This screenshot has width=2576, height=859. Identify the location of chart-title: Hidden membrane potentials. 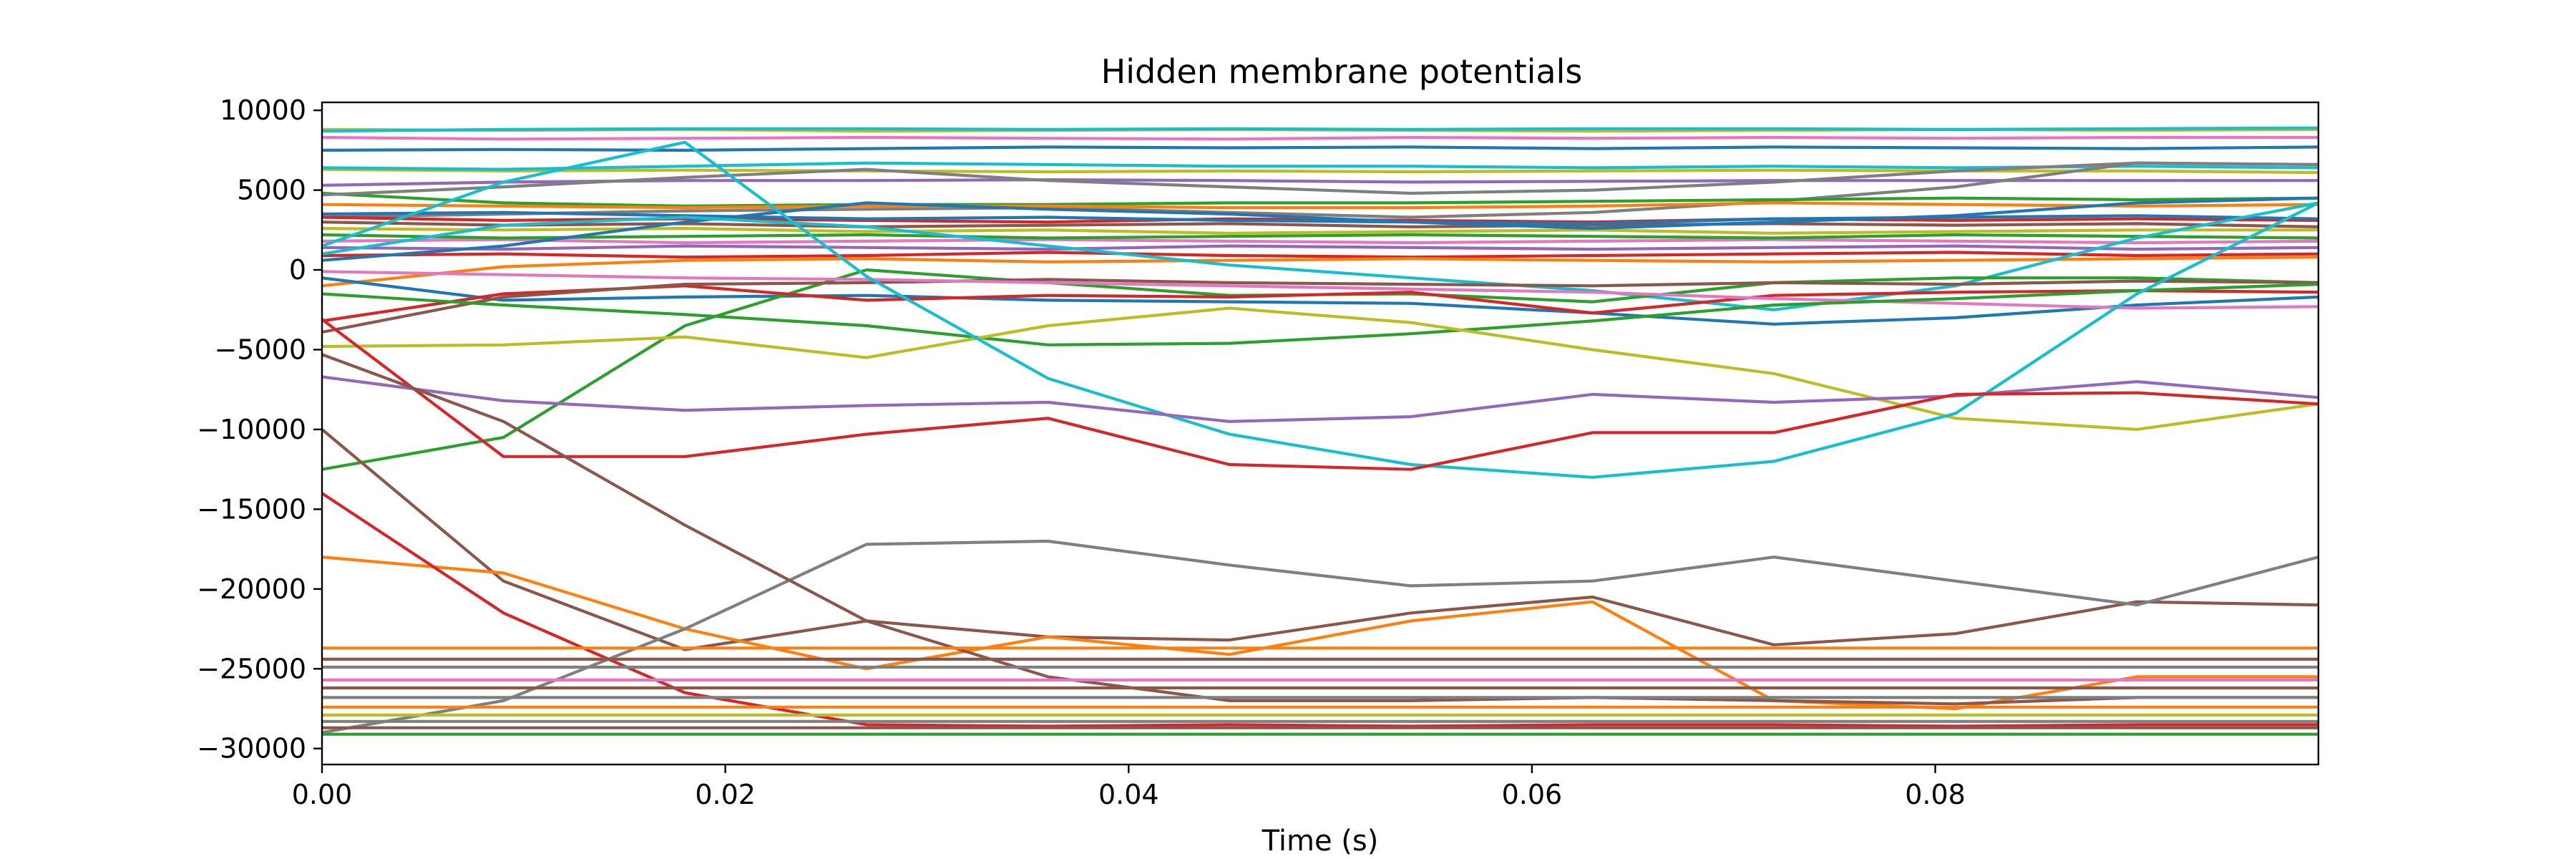
(1342, 71).